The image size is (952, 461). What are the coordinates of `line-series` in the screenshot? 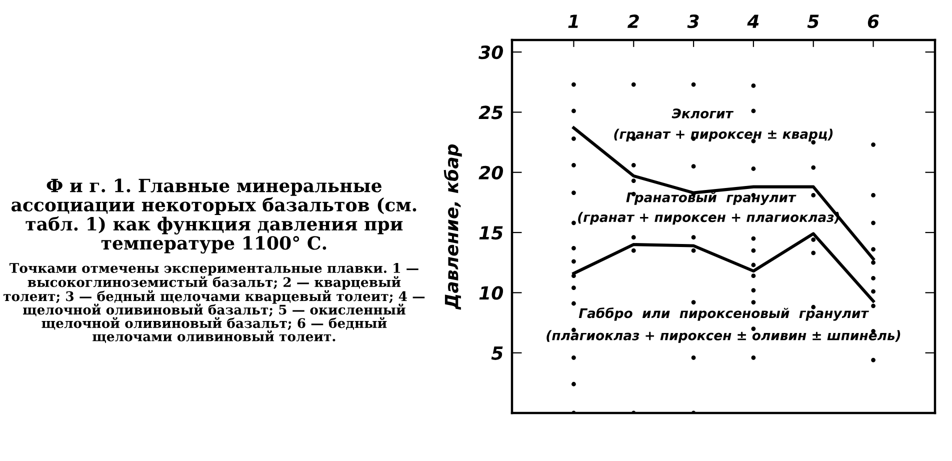 It's located at (723, 193).